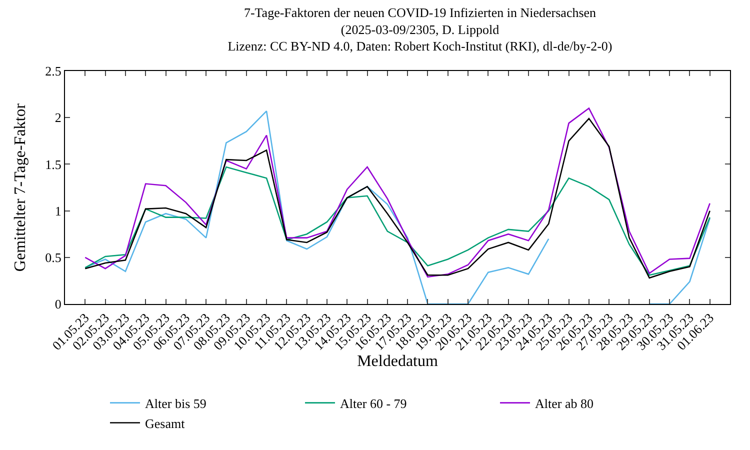 This screenshot has height=450, width=750. I want to click on y-tick-label: 1, so click(58, 210).